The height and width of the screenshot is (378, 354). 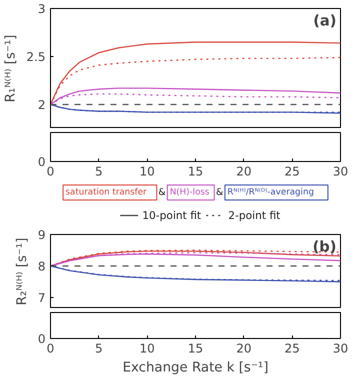 What do you see at coordinates (190, 193) in the screenshot?
I see `text: N(H)-loss` at bounding box center [190, 193].